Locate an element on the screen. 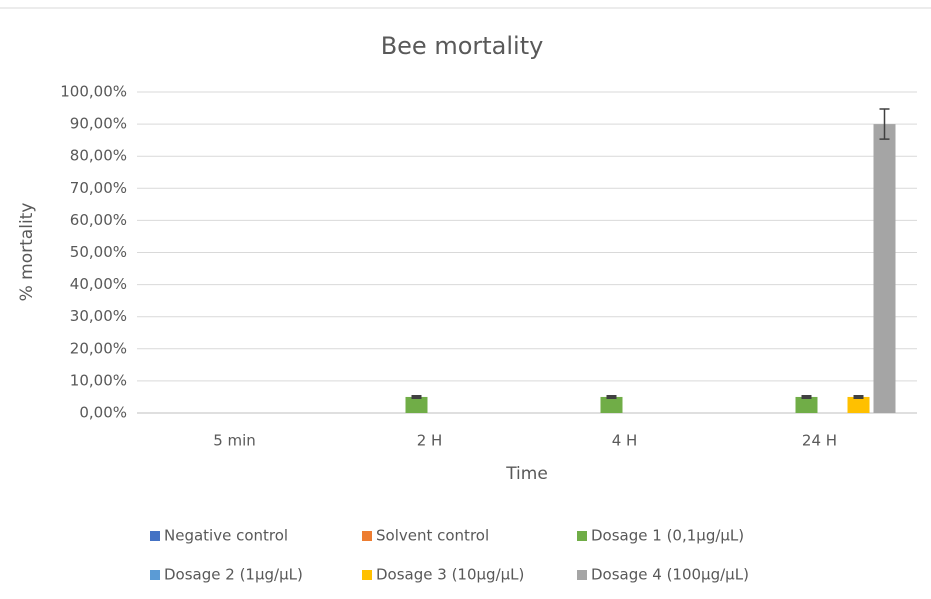 The width and height of the screenshot is (931, 599). y-axis-label: % mortality is located at coordinates (27, 252).